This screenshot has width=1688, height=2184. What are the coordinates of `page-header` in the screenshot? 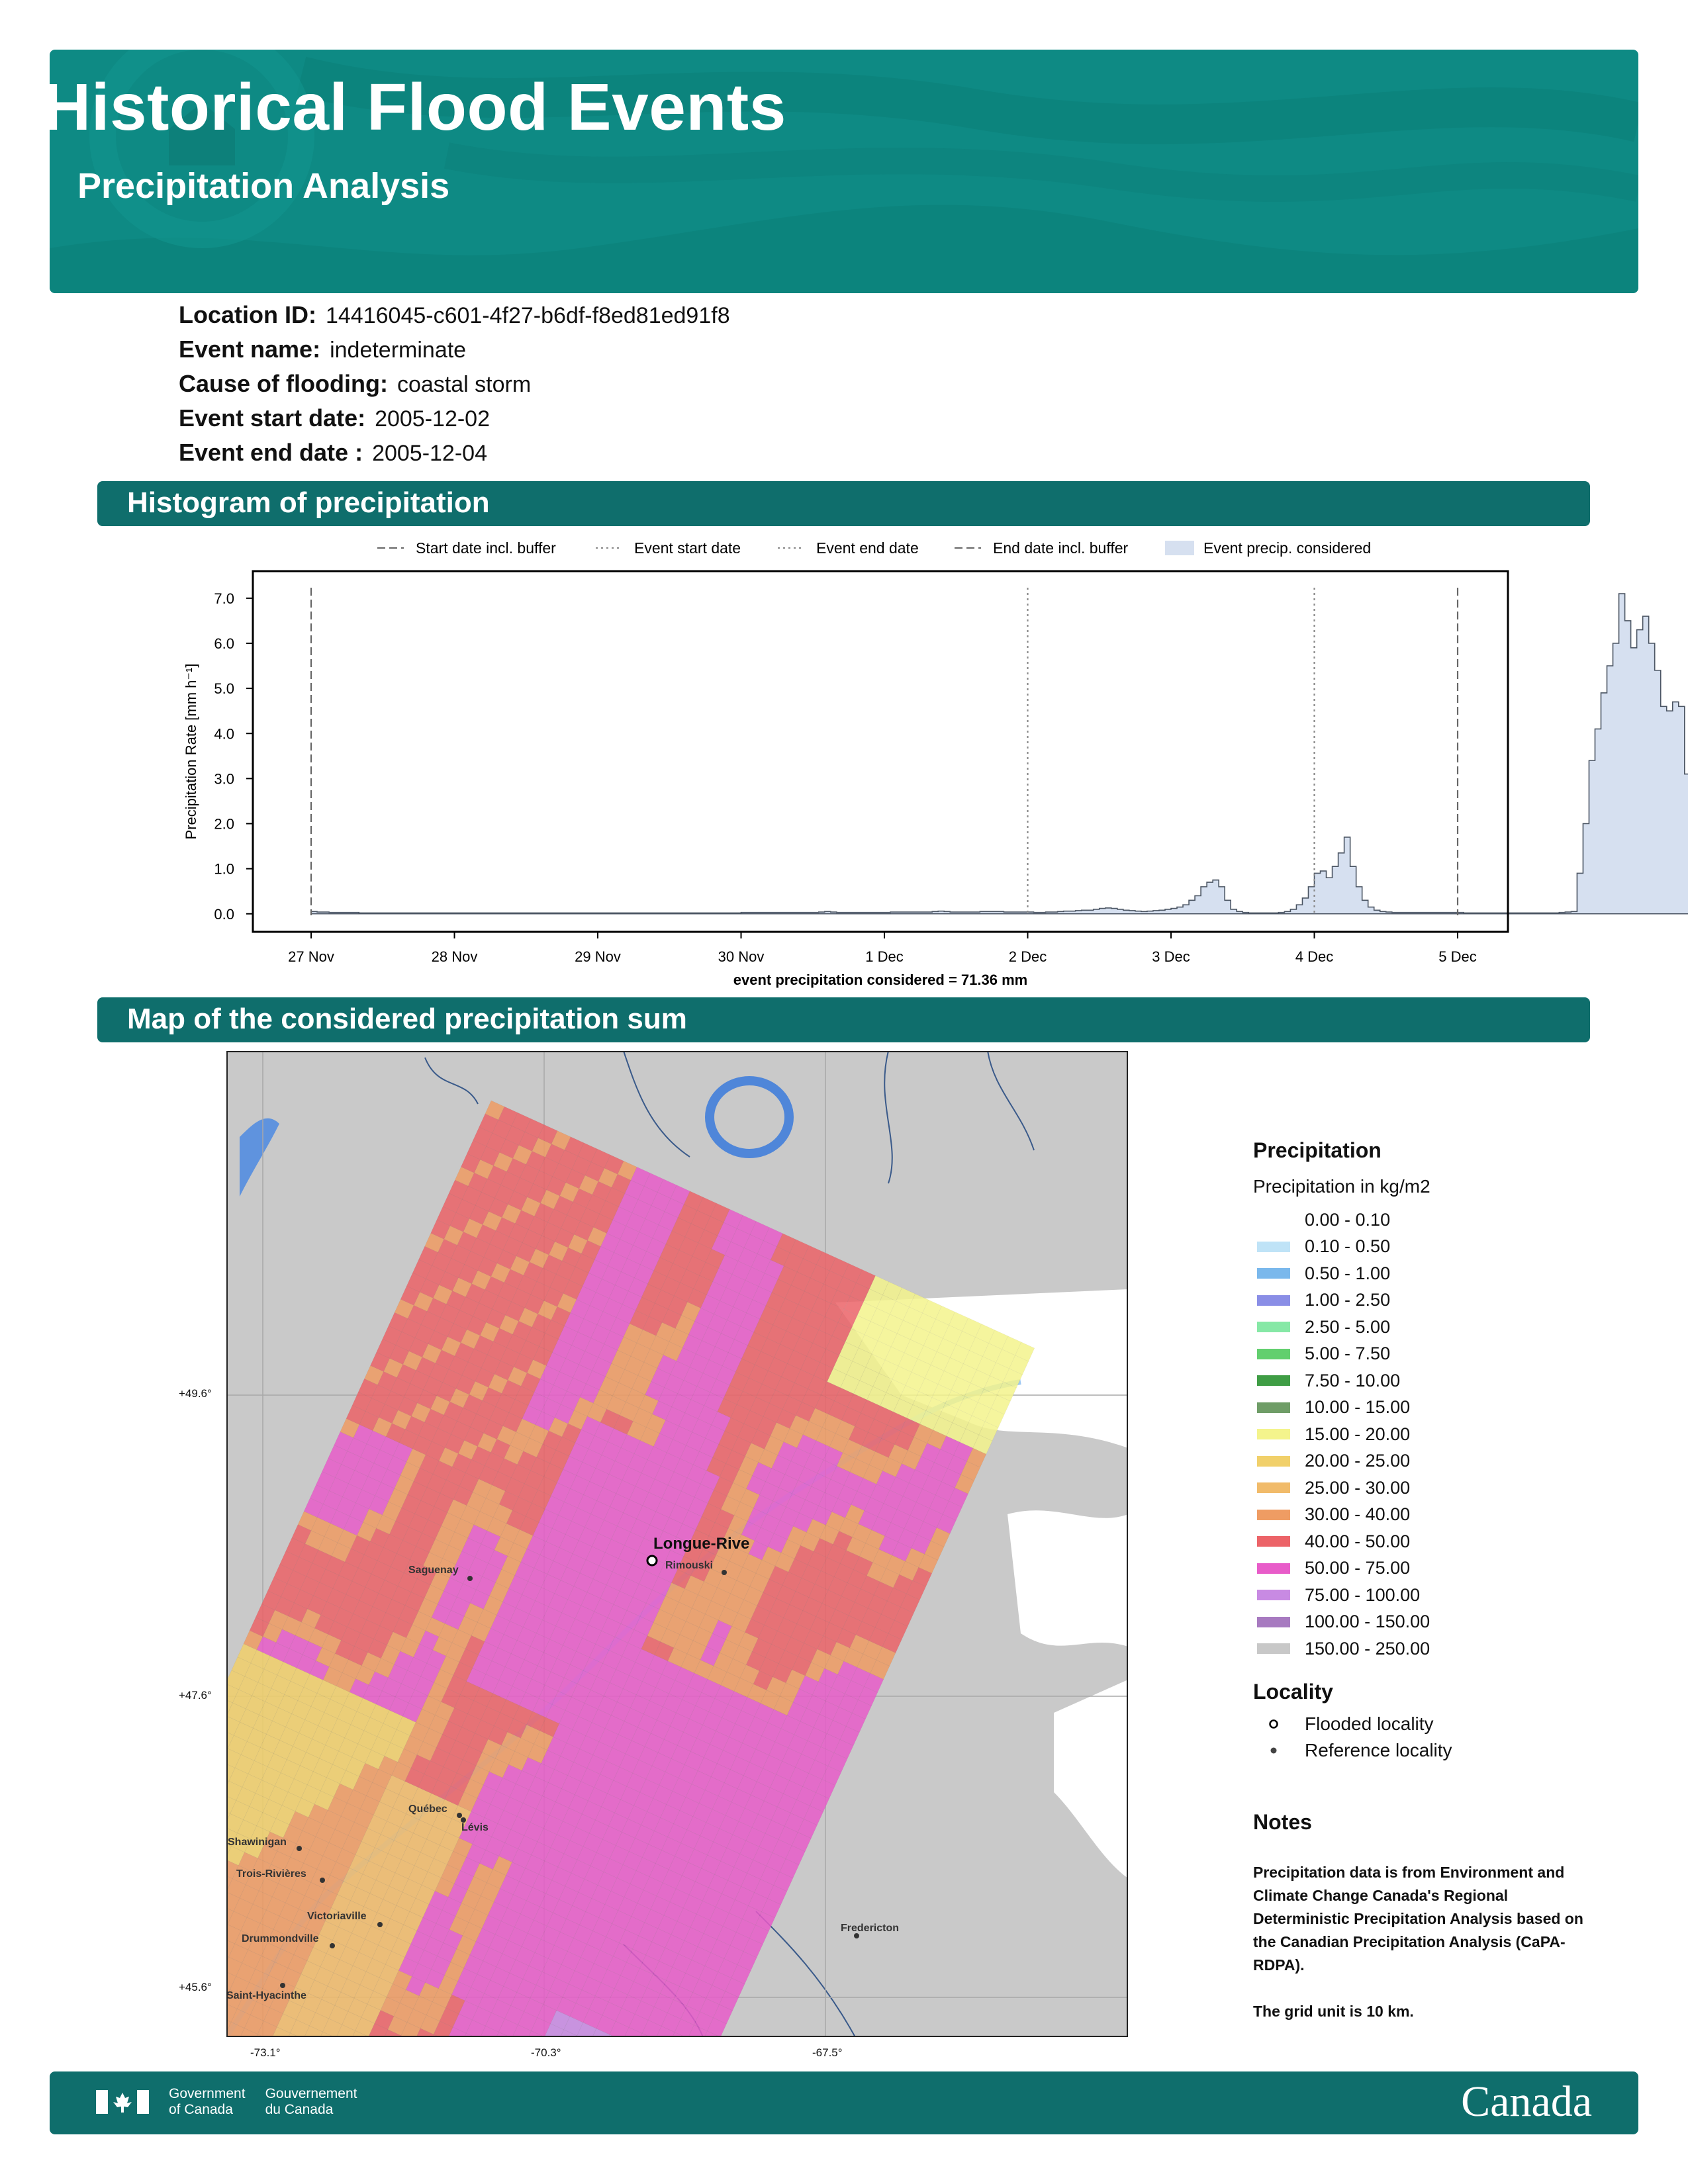 It's located at (844, 171).